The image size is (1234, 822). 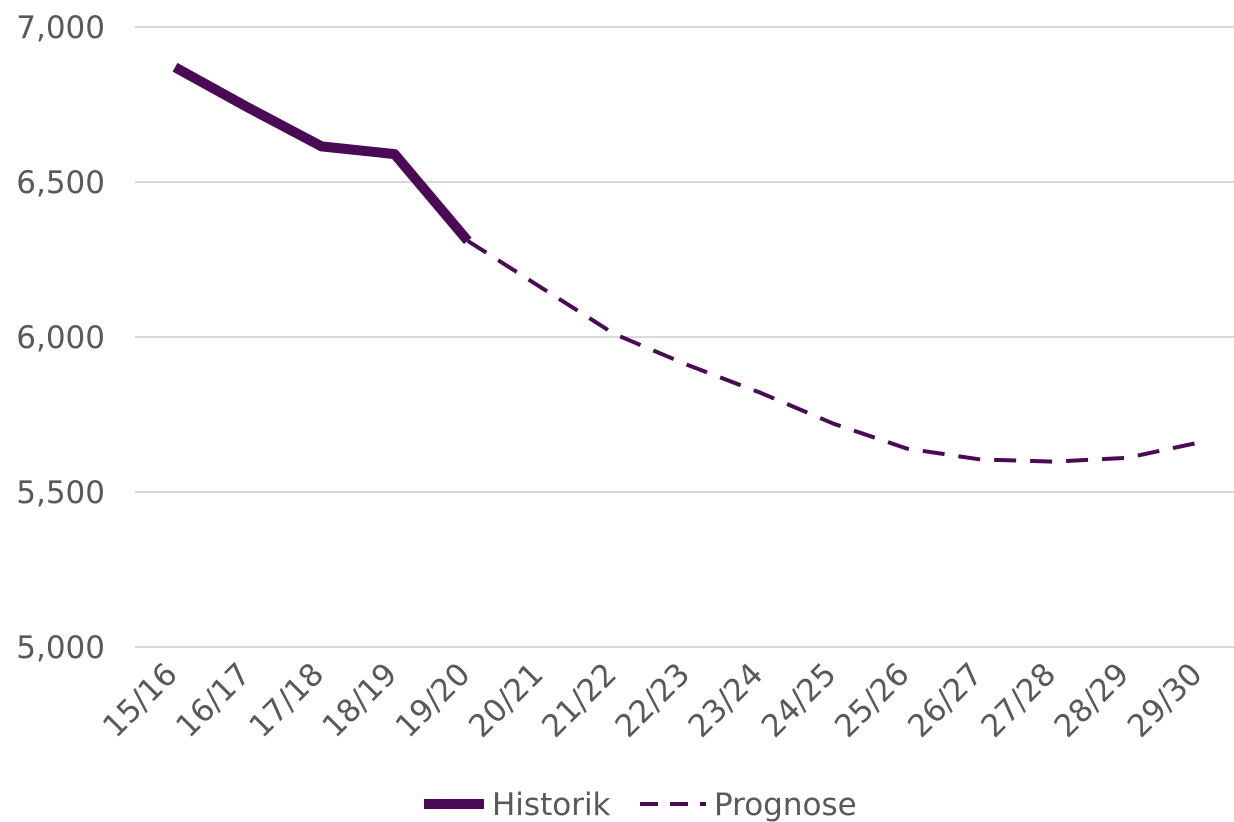 What do you see at coordinates (286, 700) in the screenshot?
I see `x-tick-label: 17/18` at bounding box center [286, 700].